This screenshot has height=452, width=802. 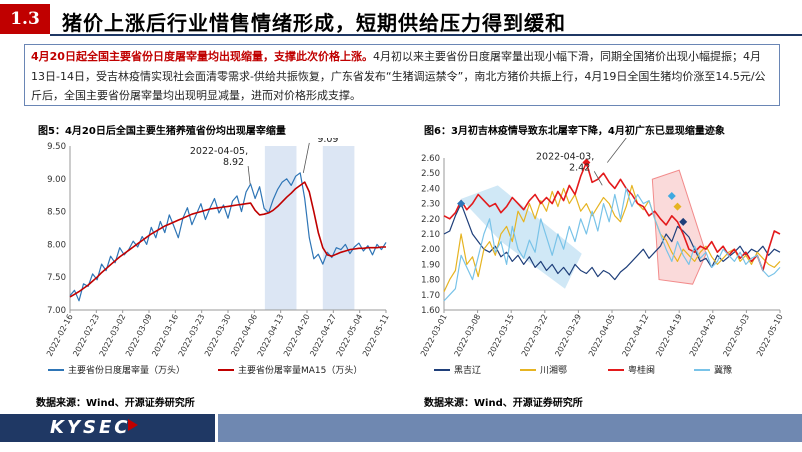 I want to click on y-tick-label: 2.00, so click(x=430, y=250).